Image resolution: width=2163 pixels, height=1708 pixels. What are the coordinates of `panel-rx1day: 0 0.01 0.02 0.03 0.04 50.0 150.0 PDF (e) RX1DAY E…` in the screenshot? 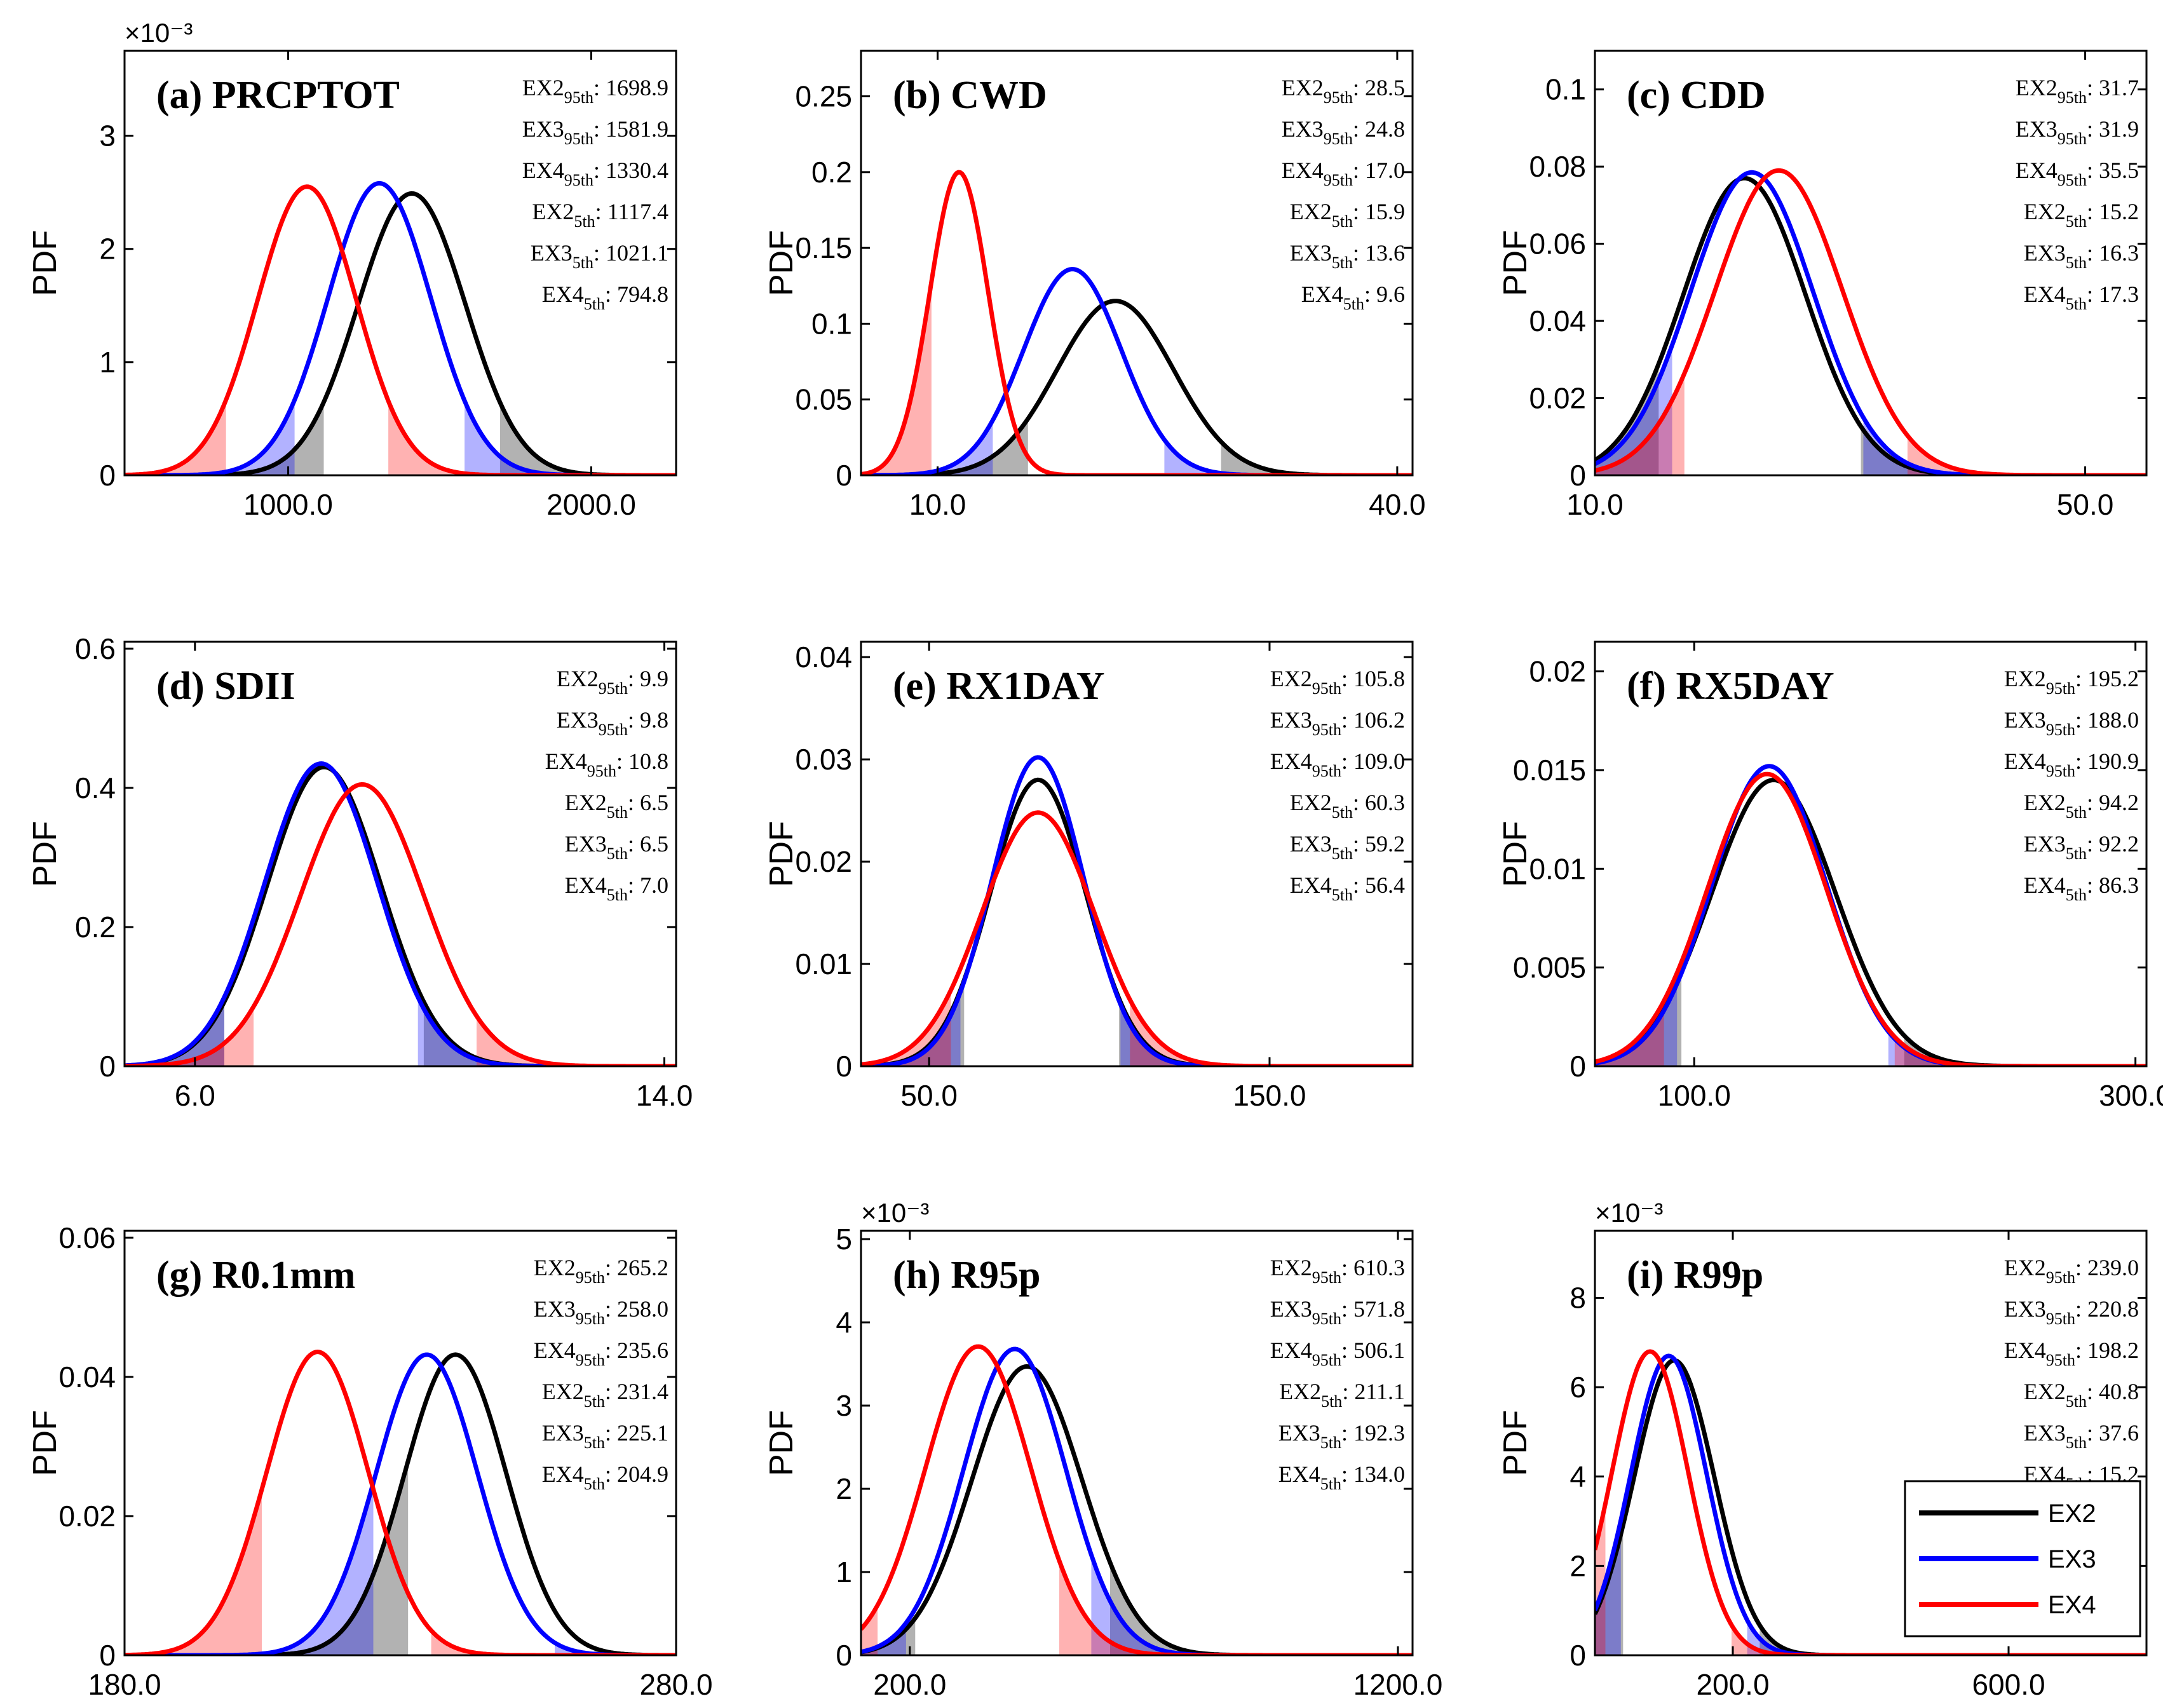 It's located at (1088, 876).